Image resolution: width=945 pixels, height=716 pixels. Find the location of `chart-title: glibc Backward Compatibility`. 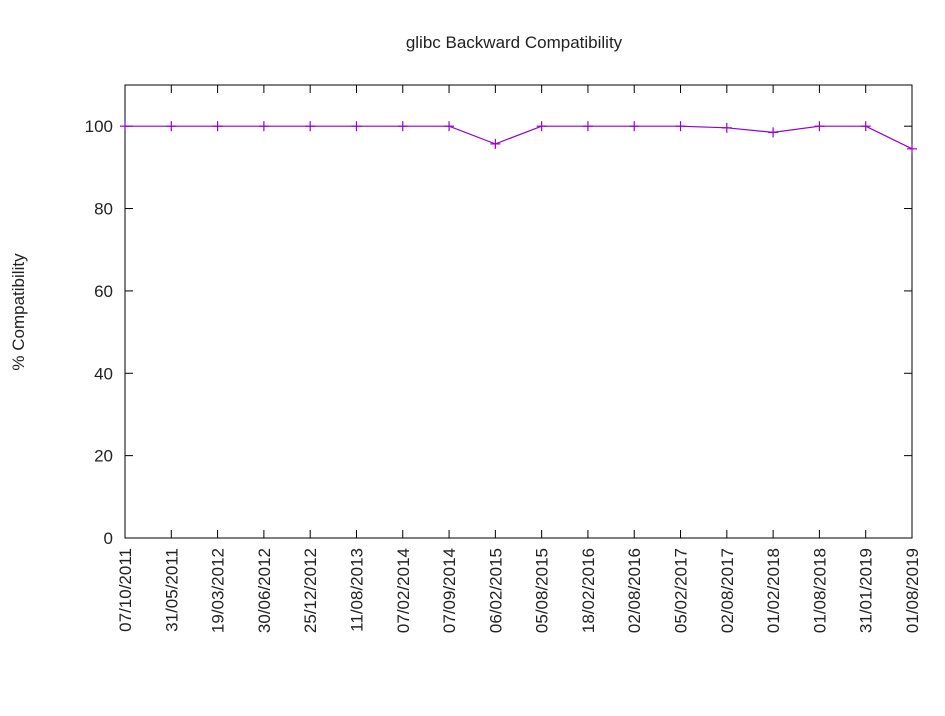

chart-title: glibc Backward Compatibility is located at coordinates (514, 42).